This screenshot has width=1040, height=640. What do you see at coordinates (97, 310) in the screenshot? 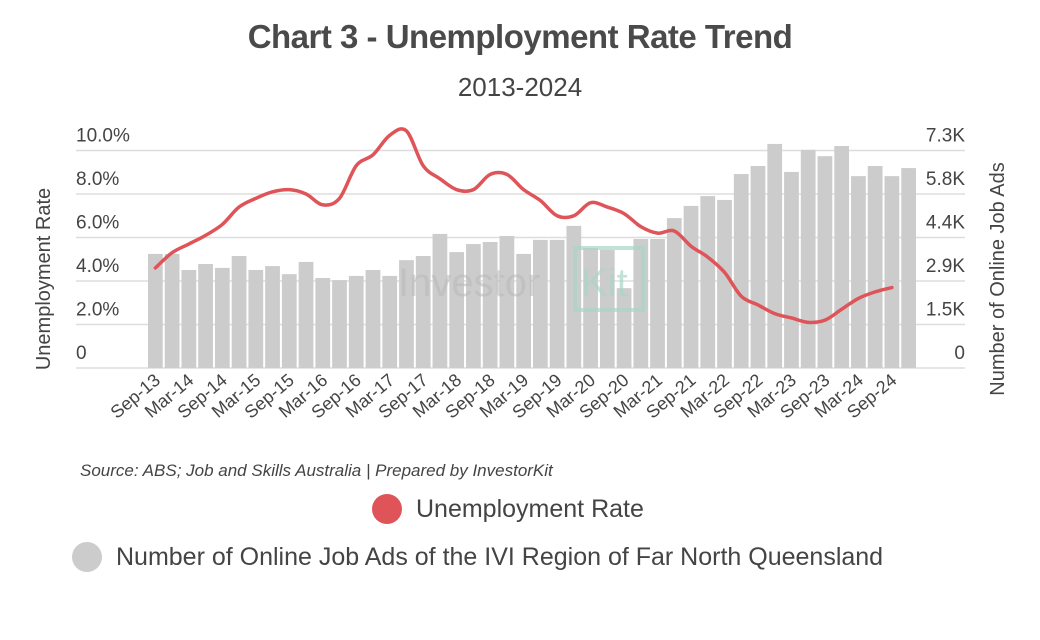
I see `left-tick-label: 2.0%` at bounding box center [97, 310].